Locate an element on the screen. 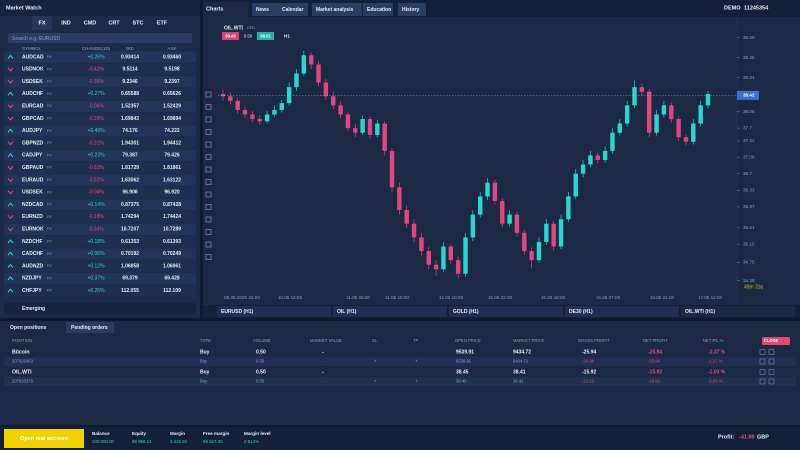 This screenshot has width=800, height=450. mw-symbol: NZDCAD is located at coordinates (32, 205).